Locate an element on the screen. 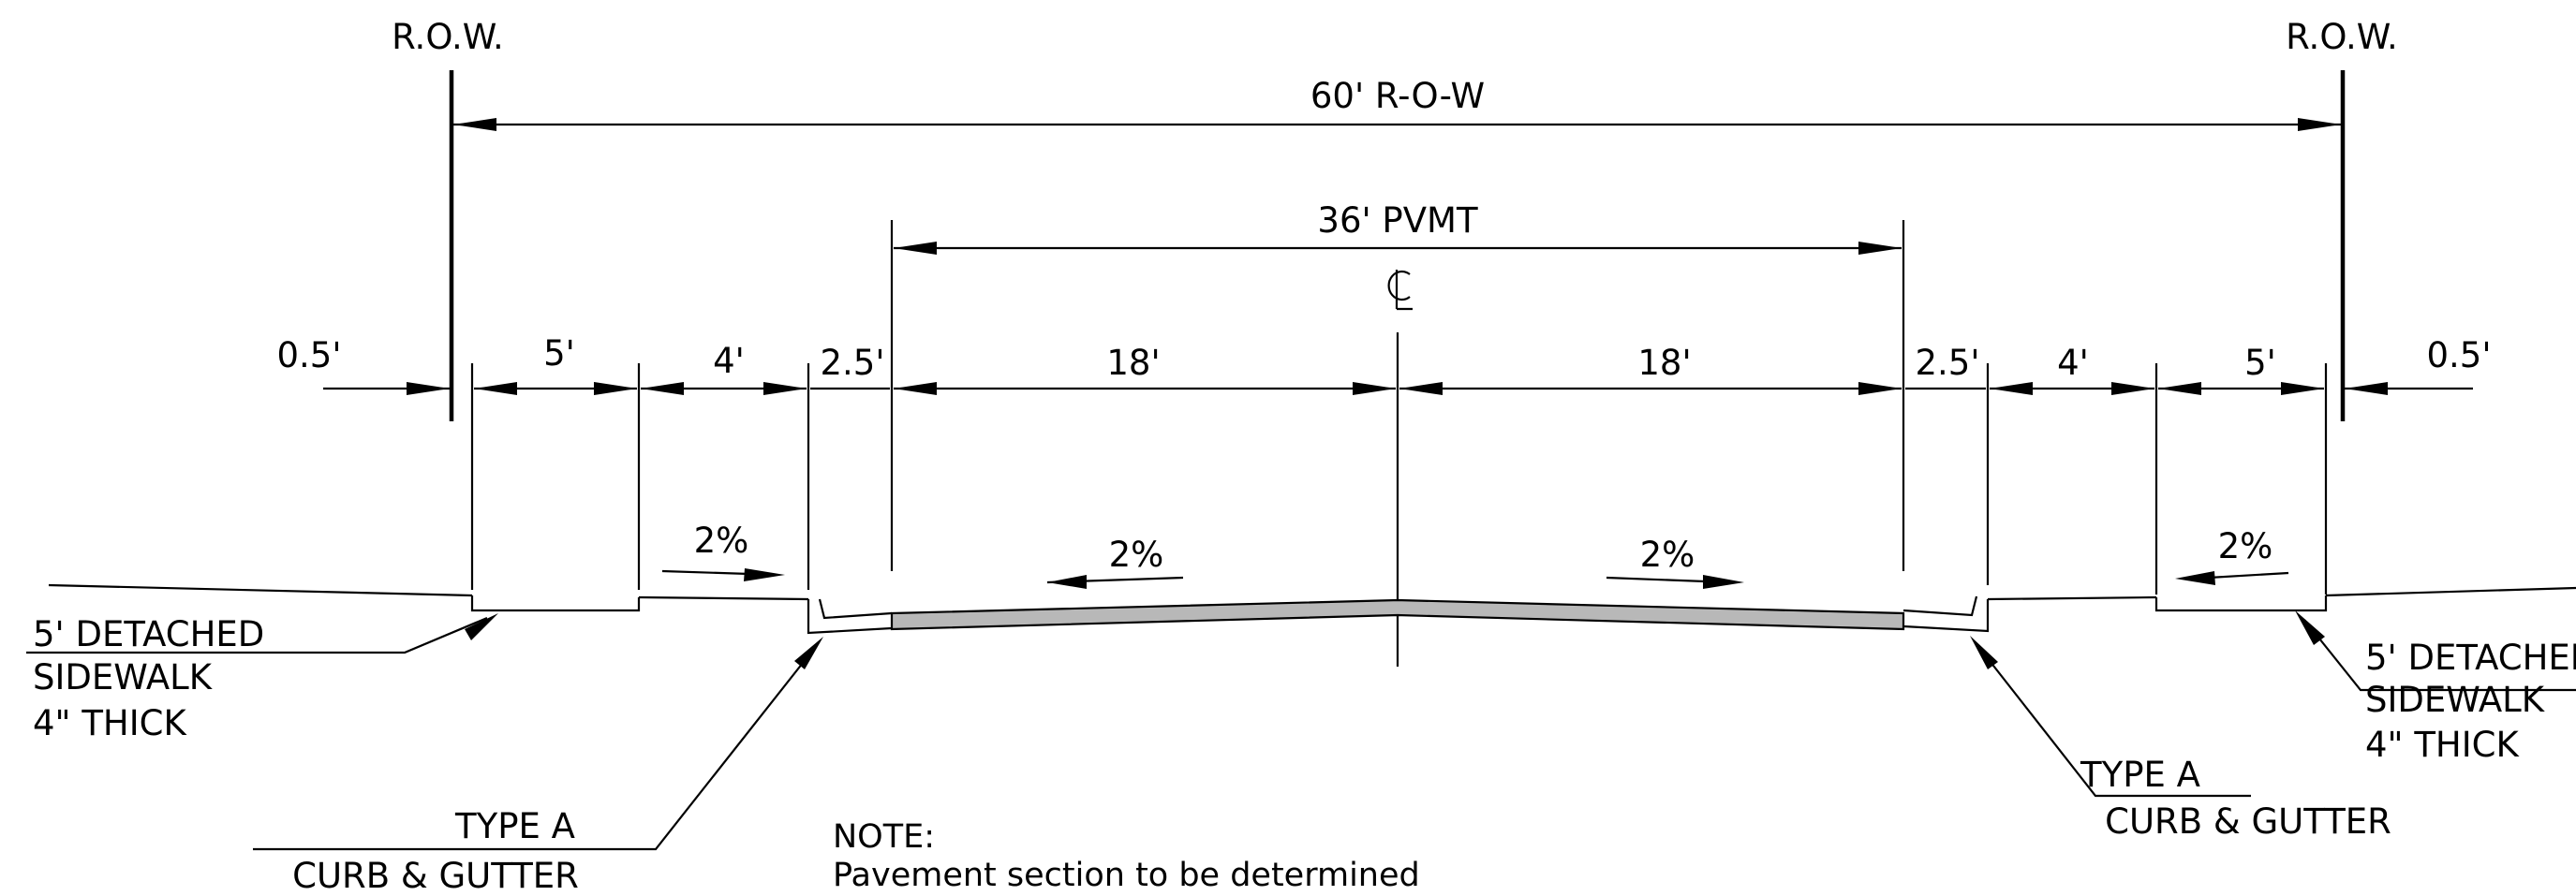 This screenshot has height=896, width=2576. pavement-dimension-line is located at coordinates (1398, 248).